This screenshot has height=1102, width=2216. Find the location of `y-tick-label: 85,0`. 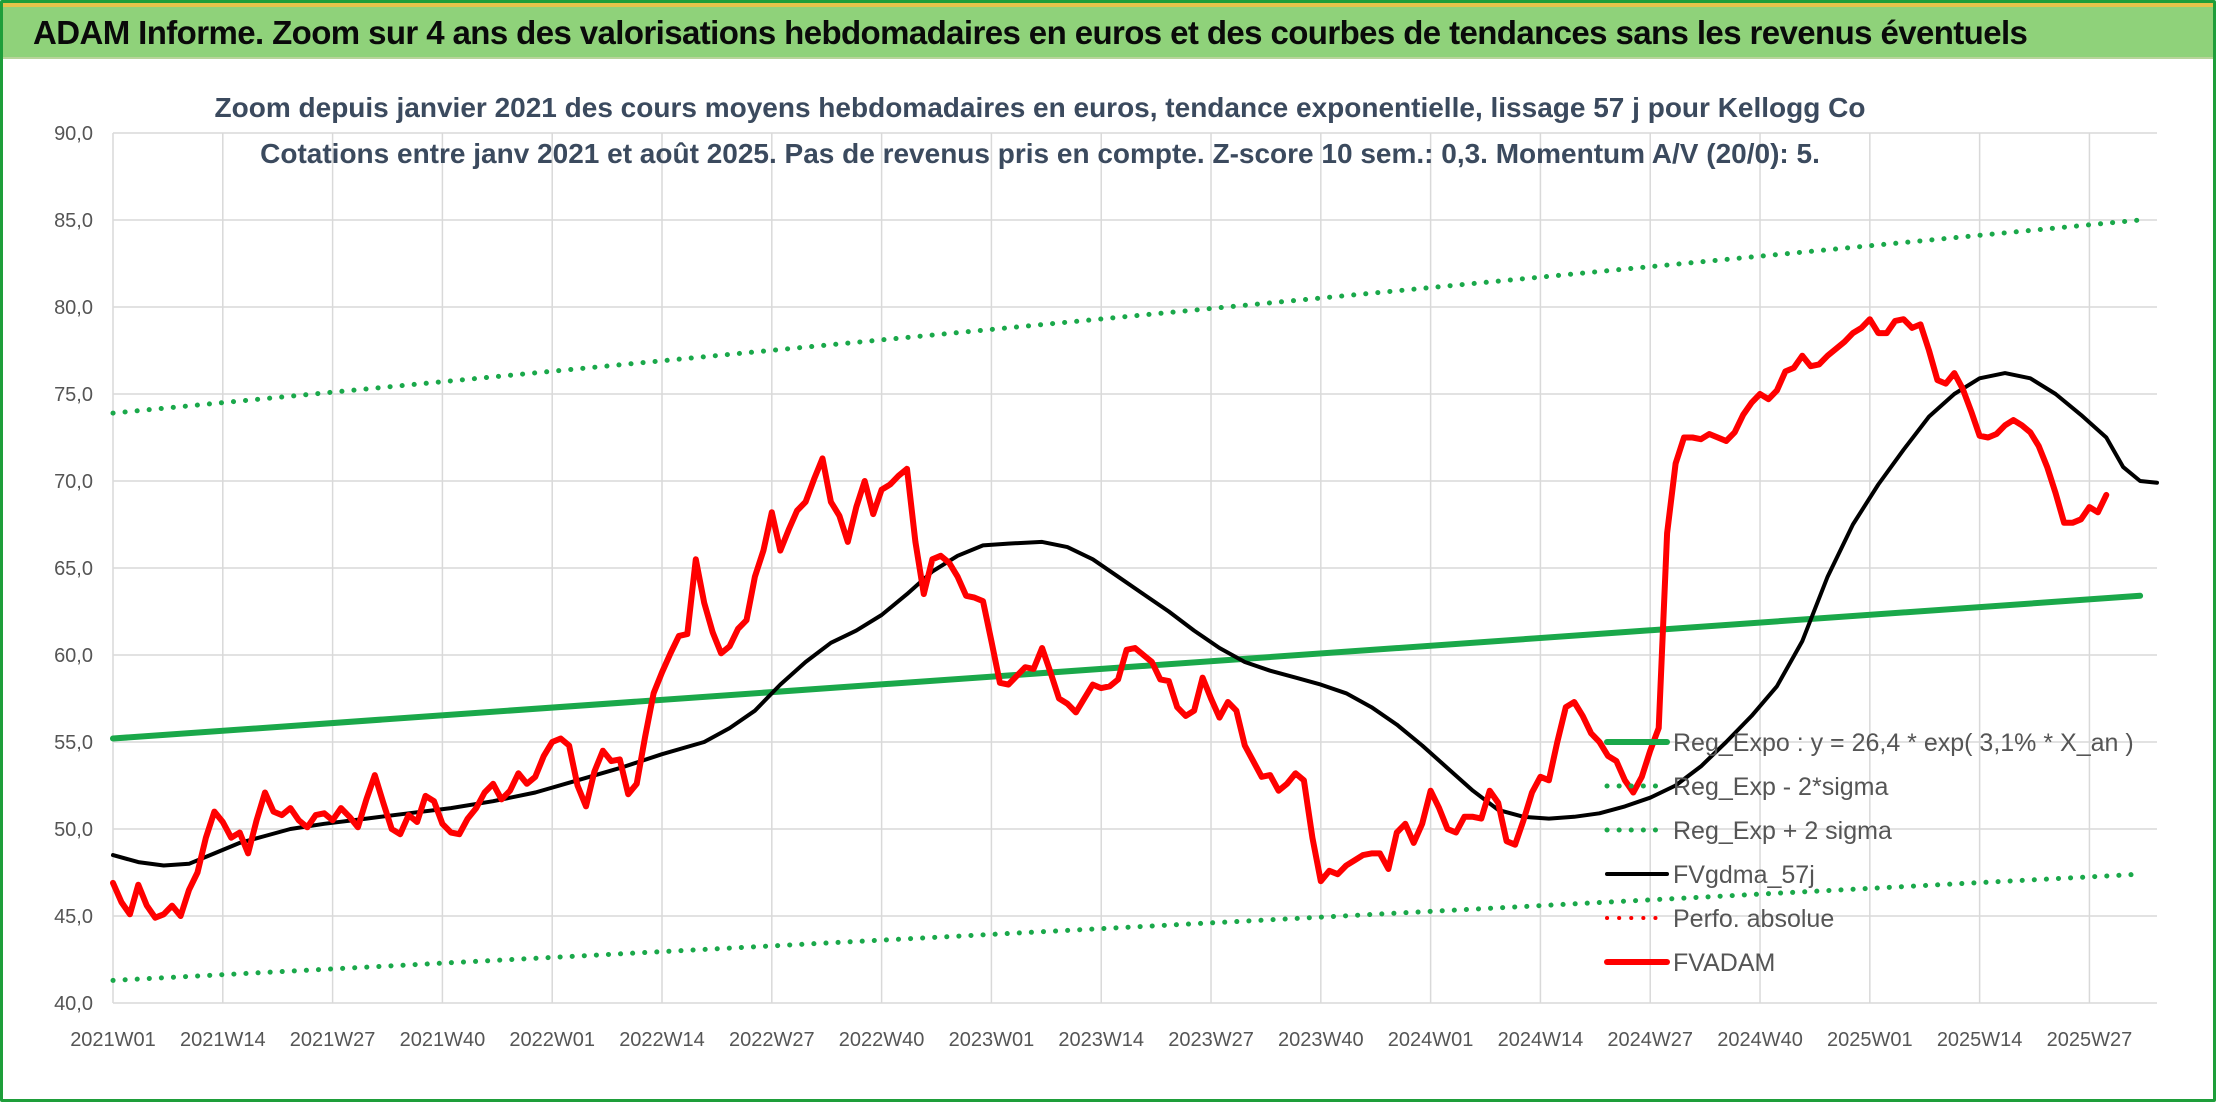

y-tick-label: 85,0 is located at coordinates (73, 221).